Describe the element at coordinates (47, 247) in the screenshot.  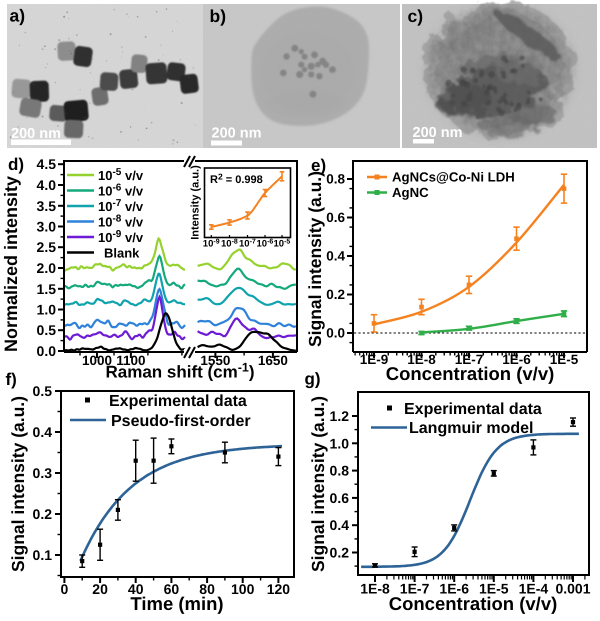
I see `svg-text: 2.5` at that location.